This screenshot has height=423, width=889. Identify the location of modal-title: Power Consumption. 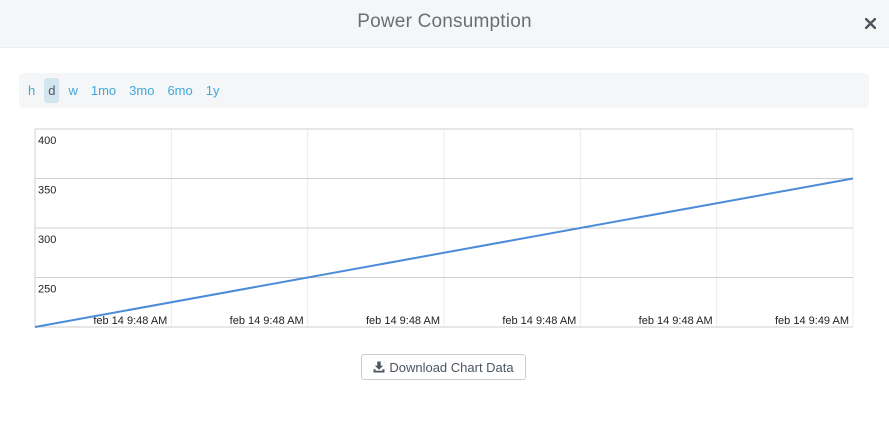
(444, 21).